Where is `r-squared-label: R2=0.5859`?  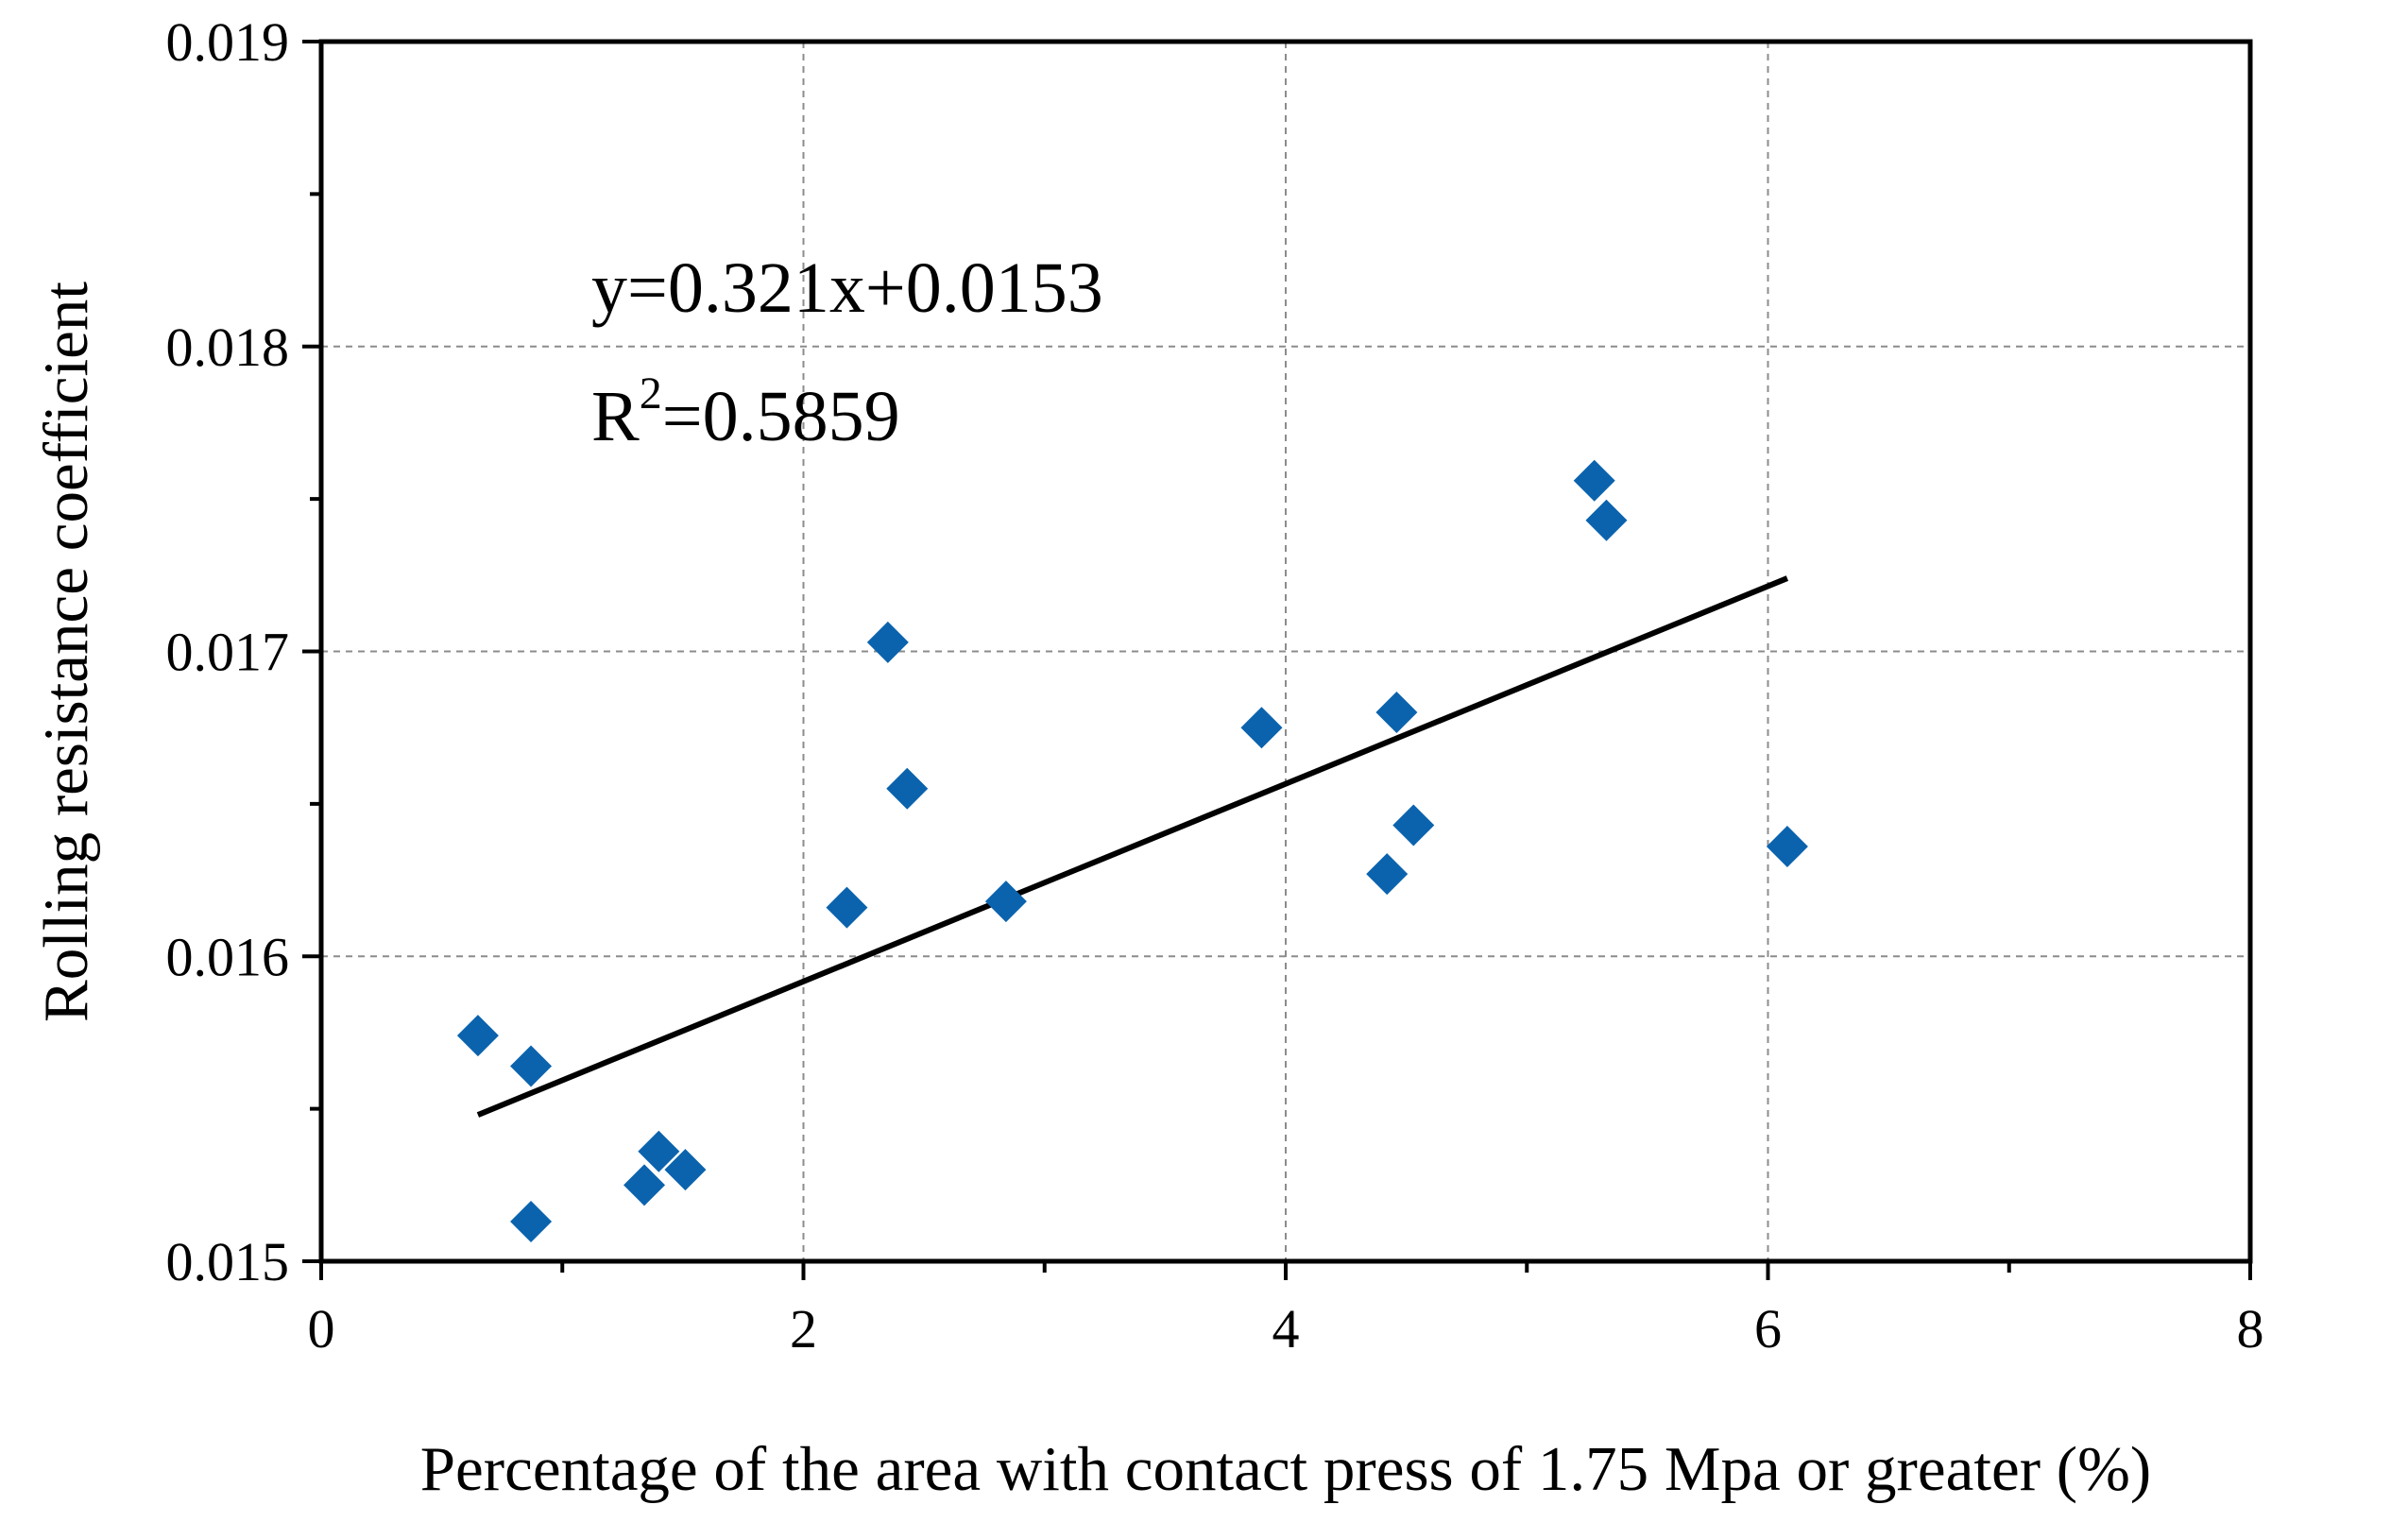
r-squared-label: R2=0.5859 is located at coordinates (745, 412).